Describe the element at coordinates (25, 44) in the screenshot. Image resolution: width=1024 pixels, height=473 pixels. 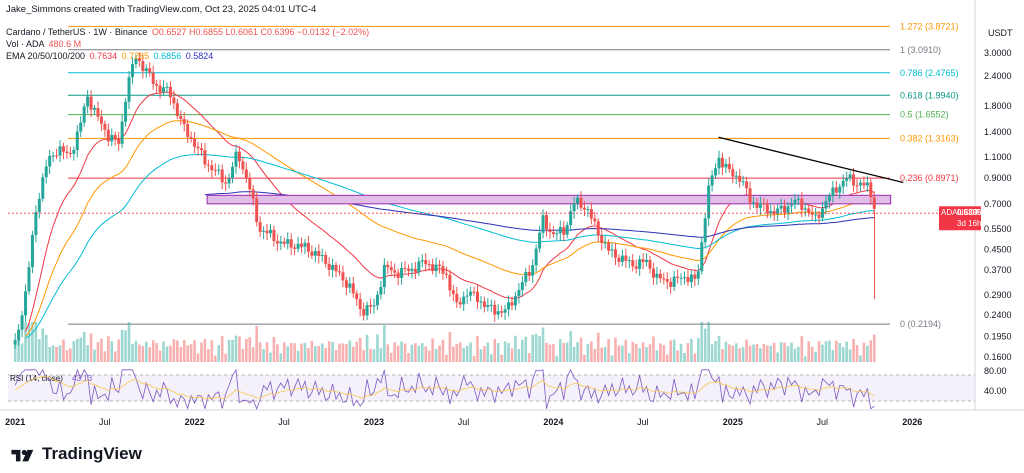
I see `legend-volume-label: Vol · ADA` at that location.